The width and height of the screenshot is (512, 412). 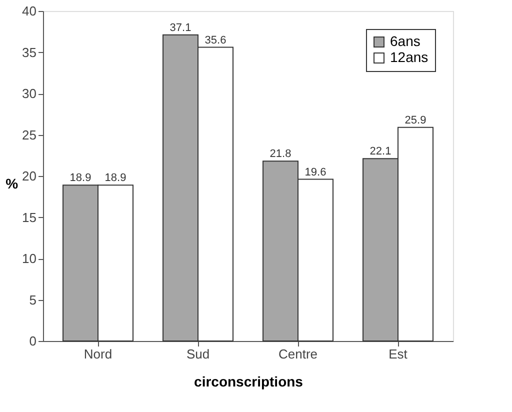 What do you see at coordinates (29, 176) in the screenshot?
I see `y-tick-label: 20` at bounding box center [29, 176].